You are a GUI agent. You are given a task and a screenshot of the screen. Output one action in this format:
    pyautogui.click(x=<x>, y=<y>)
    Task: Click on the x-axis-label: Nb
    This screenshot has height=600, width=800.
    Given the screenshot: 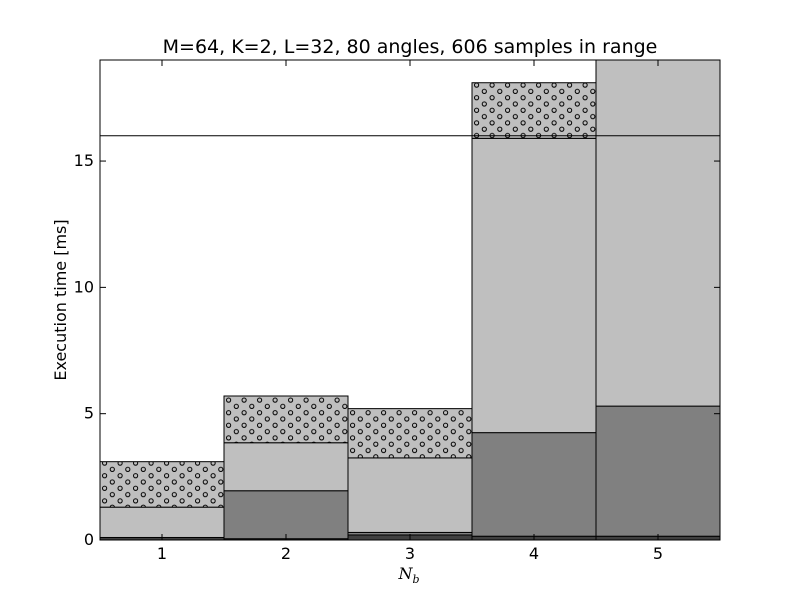 What is the action you would take?
    pyautogui.click(x=408, y=575)
    